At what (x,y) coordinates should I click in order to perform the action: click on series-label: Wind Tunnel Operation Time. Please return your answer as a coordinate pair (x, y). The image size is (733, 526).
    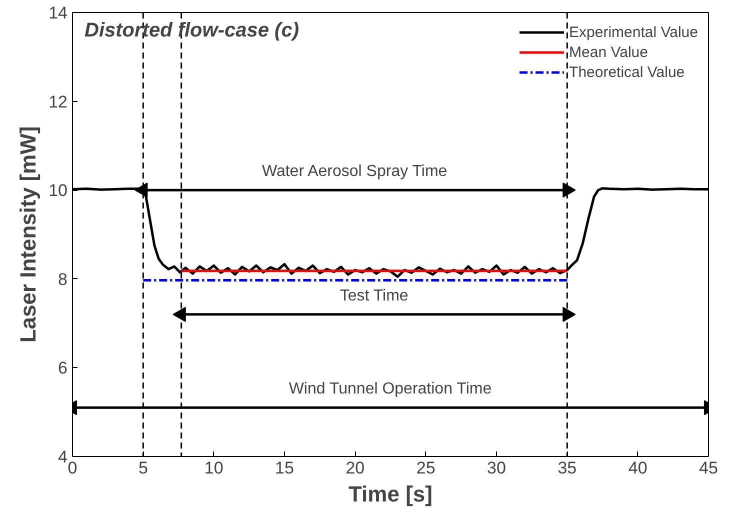
    Looking at the image, I should click on (390, 389).